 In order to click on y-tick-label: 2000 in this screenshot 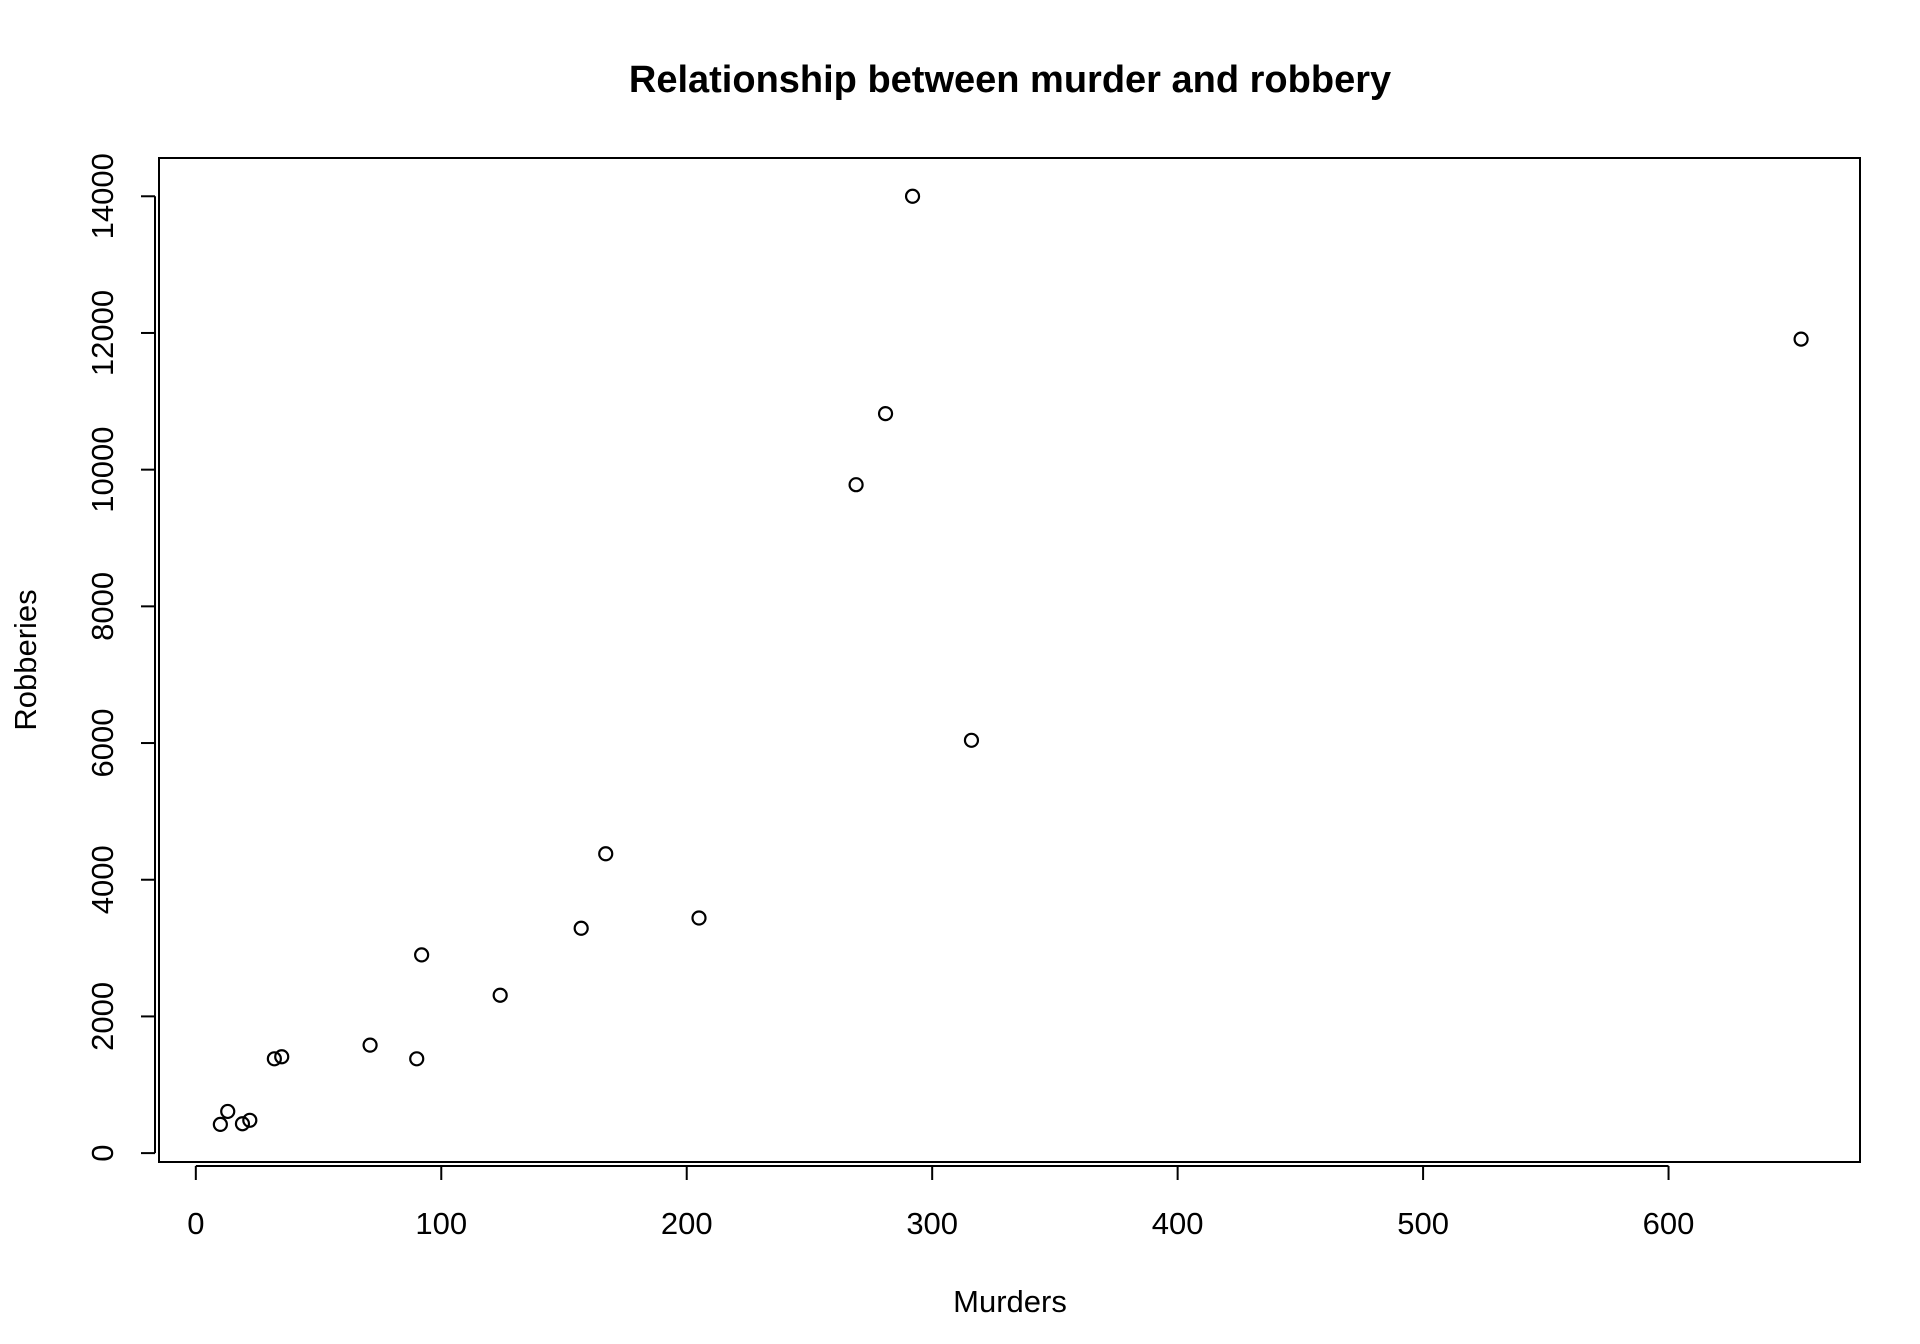, I will do `click(102, 1016)`.